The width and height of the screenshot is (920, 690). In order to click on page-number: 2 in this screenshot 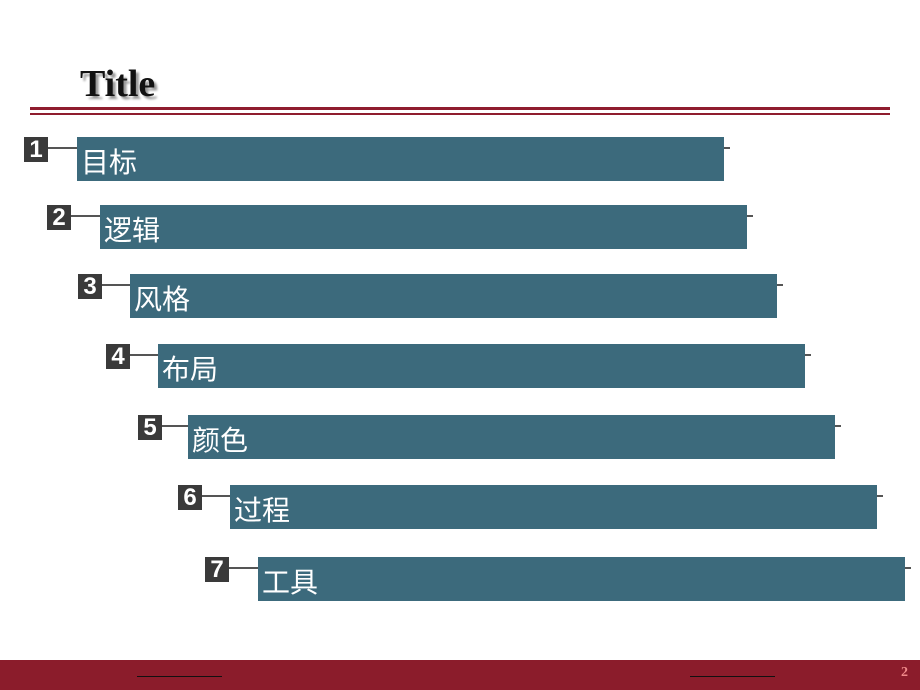, I will do `click(904, 672)`.